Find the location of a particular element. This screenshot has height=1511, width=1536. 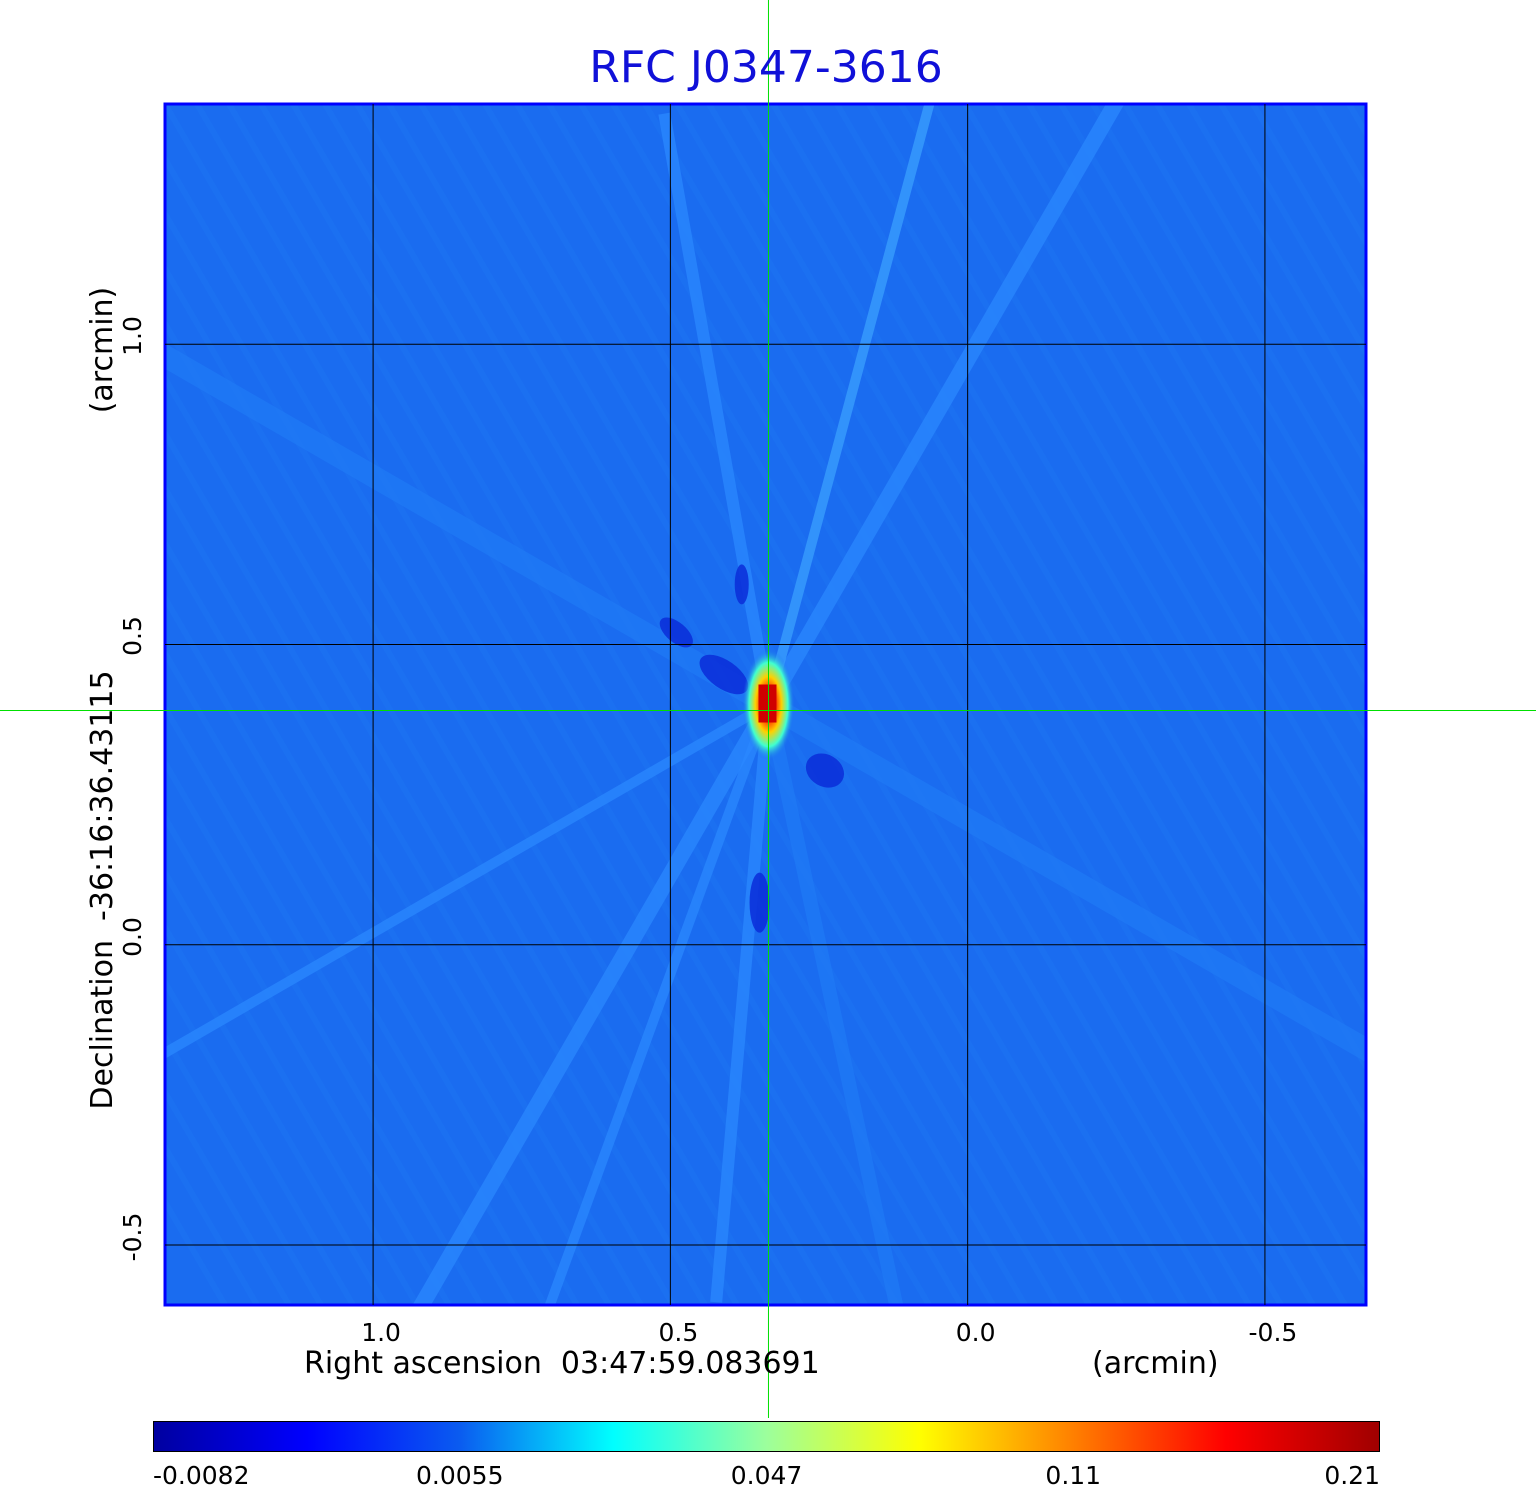

colorbar is located at coordinates (766, 1436).